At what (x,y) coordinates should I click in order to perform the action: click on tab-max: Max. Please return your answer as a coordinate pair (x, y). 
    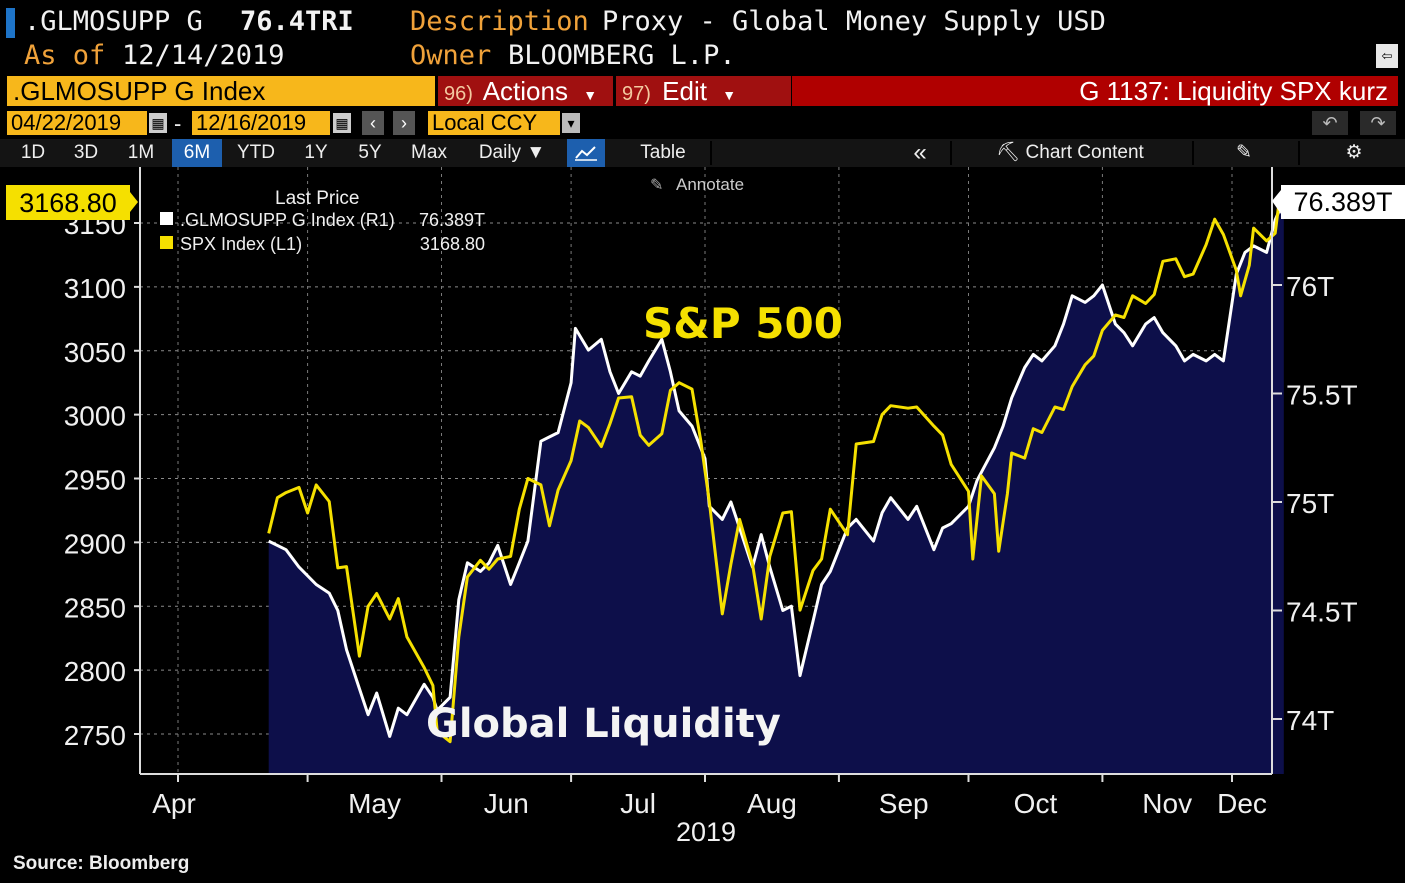
    Looking at the image, I should click on (429, 152).